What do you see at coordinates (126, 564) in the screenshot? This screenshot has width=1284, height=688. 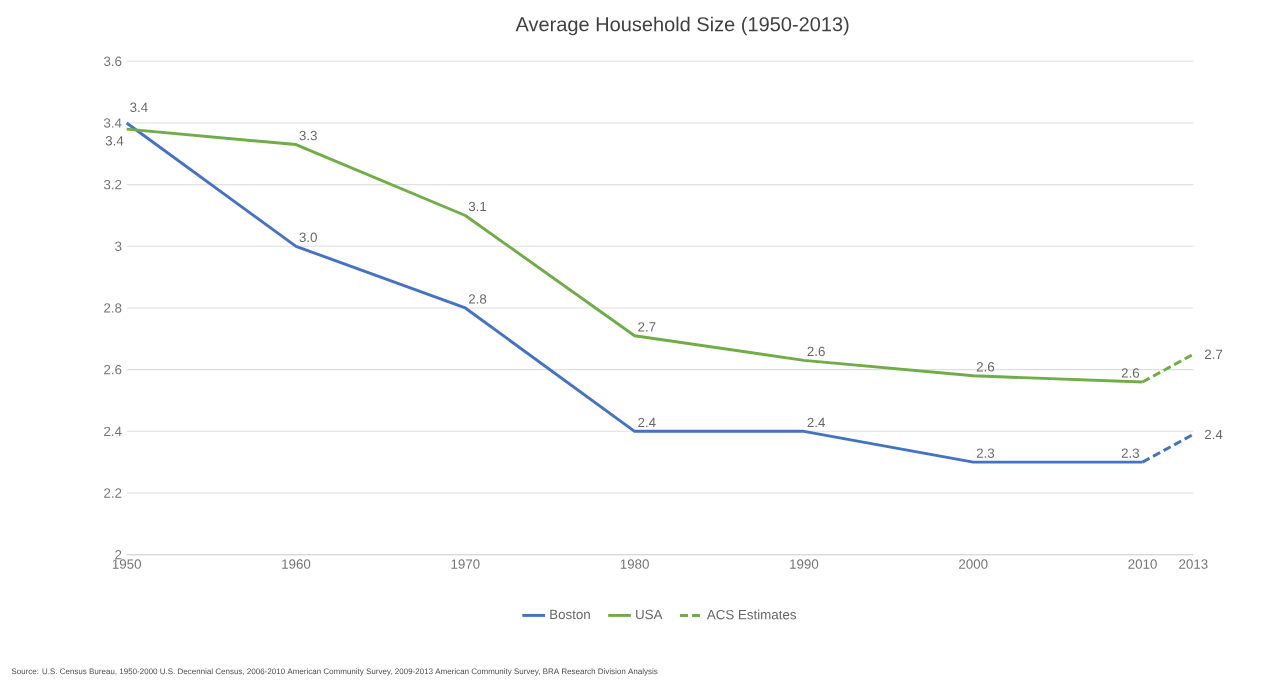 I see `x-tick-label: 1950` at bounding box center [126, 564].